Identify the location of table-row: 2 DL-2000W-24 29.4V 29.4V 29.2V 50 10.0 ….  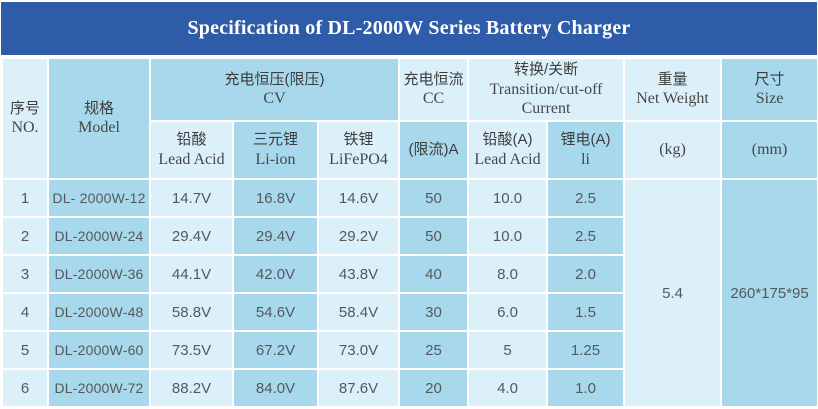
(409, 236).